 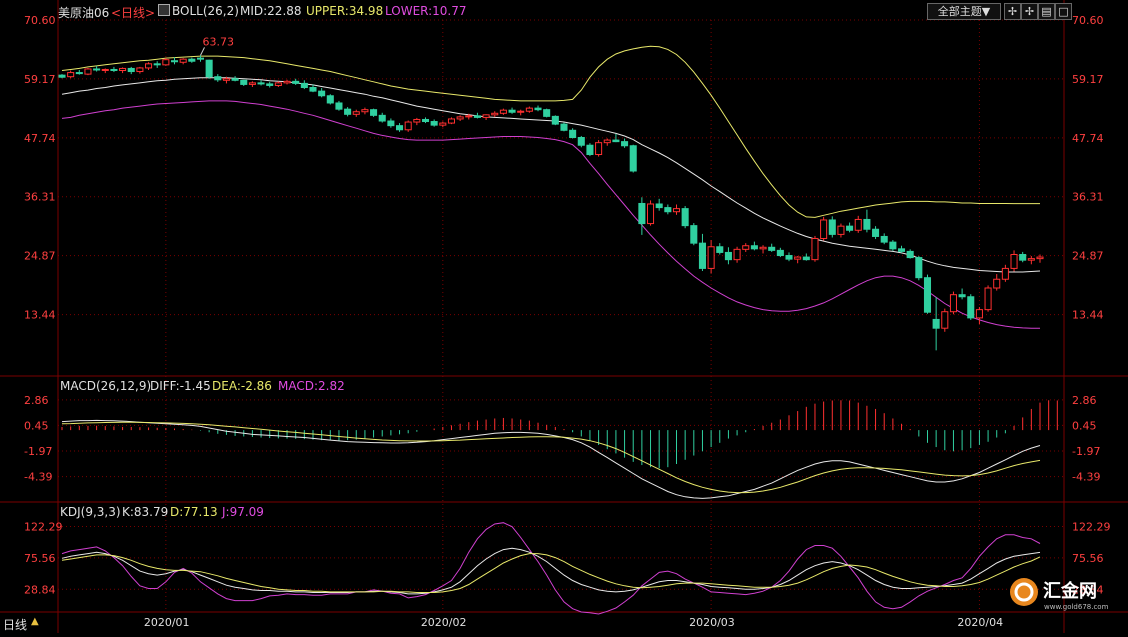 I want to click on kdj-tick-right: 75.56, so click(x=1088, y=558).